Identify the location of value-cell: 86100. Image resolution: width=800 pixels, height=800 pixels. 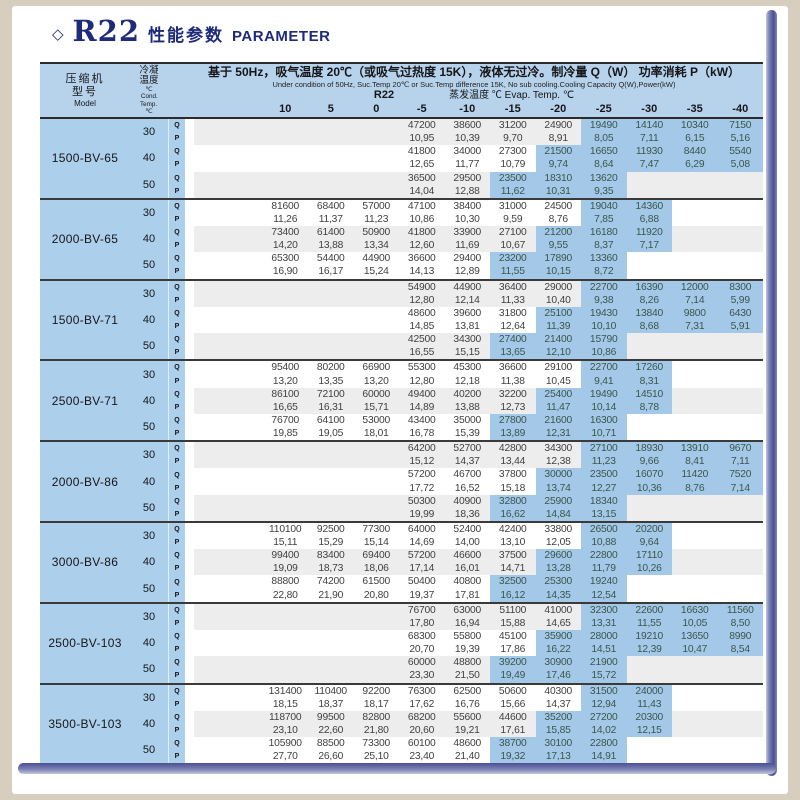
(285, 394).